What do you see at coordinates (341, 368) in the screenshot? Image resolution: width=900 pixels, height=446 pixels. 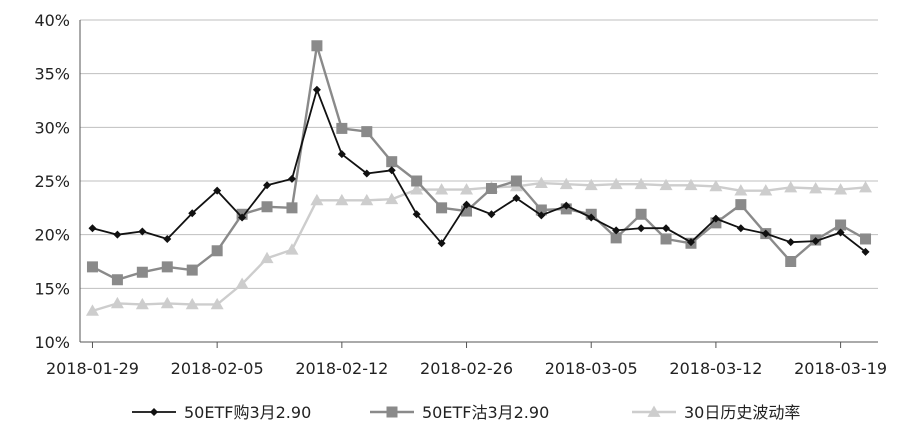 I see `x-tick-label: 2018-02-12` at bounding box center [341, 368].